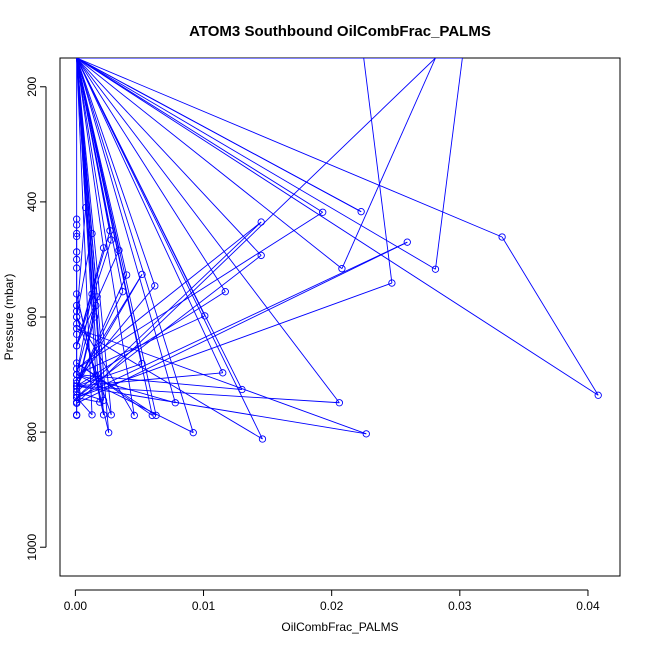 This screenshot has width=650, height=650. What do you see at coordinates (32, 432) in the screenshot?
I see `y-tick-label: 800` at bounding box center [32, 432].